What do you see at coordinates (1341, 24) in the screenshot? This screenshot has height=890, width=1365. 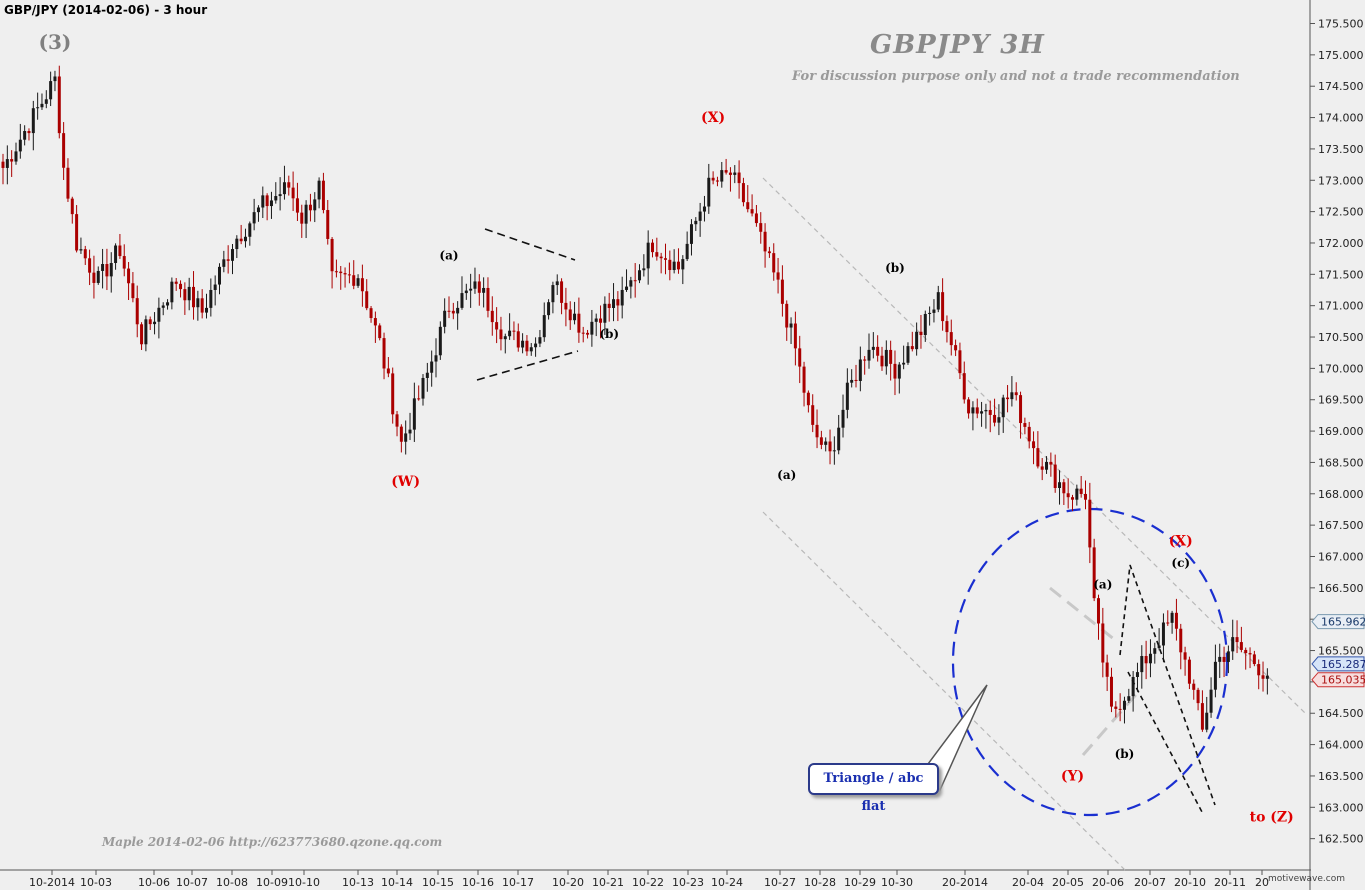 I see `y-tick-label-26: 175.500` at bounding box center [1341, 24].